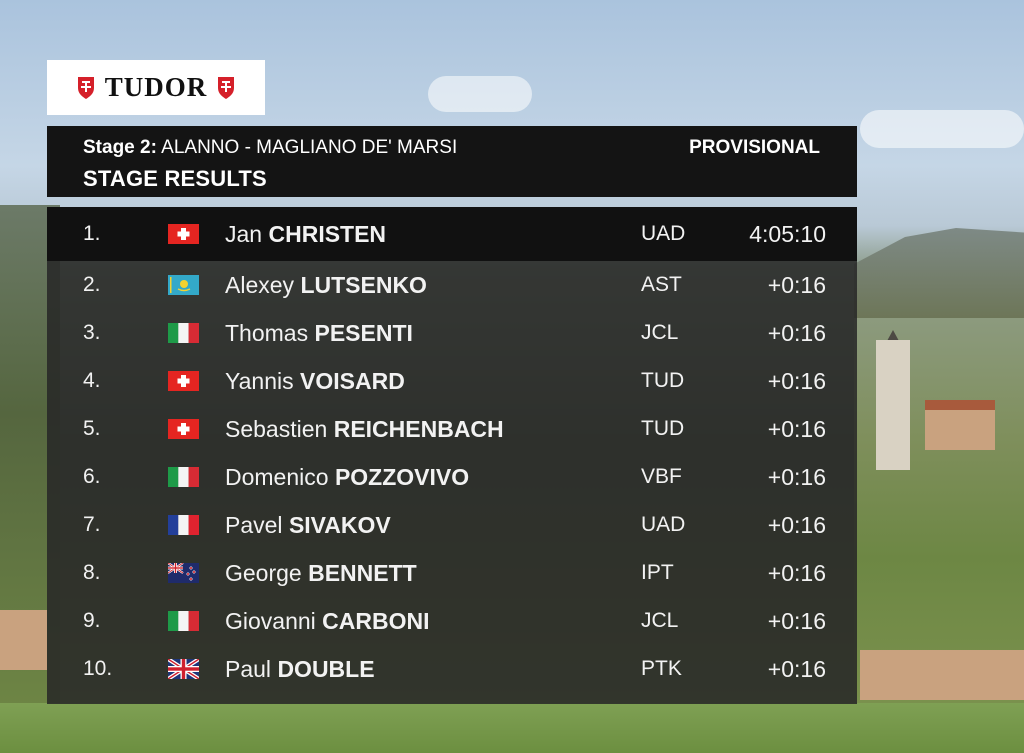 The height and width of the screenshot is (753, 1024). I want to click on status-badge: PROVISIONAL, so click(754, 147).